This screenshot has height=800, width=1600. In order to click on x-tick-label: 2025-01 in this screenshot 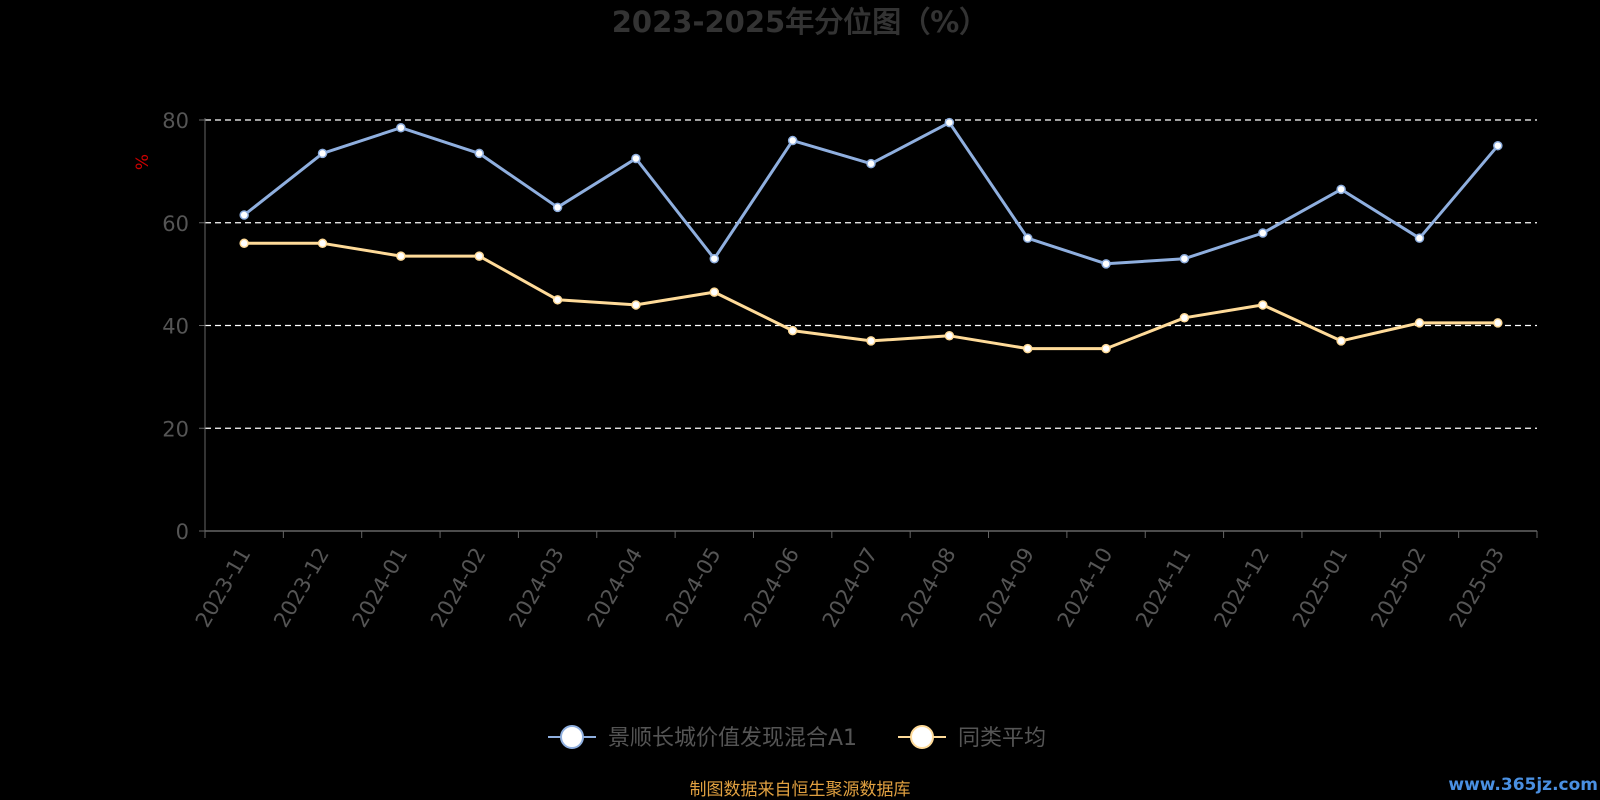, I will do `click(1320, 588)`.